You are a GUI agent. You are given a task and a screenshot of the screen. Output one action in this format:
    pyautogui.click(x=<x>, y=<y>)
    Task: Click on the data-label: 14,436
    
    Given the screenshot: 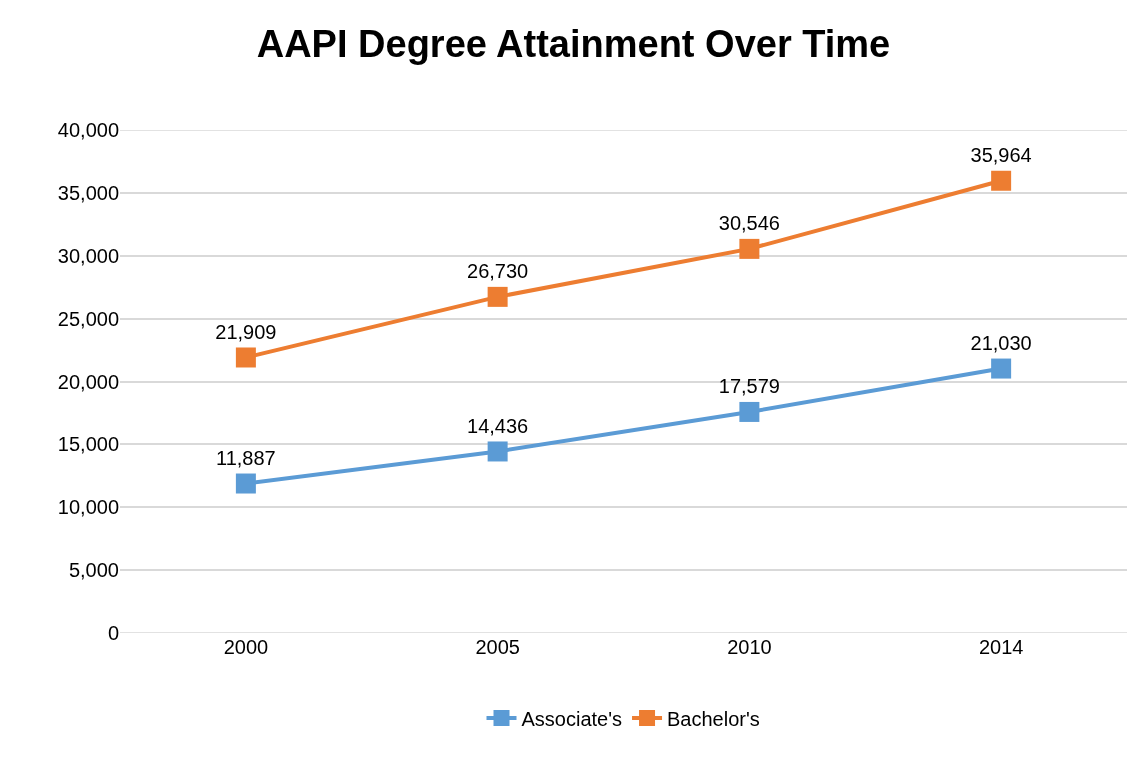 What is the action you would take?
    pyautogui.click(x=498, y=425)
    